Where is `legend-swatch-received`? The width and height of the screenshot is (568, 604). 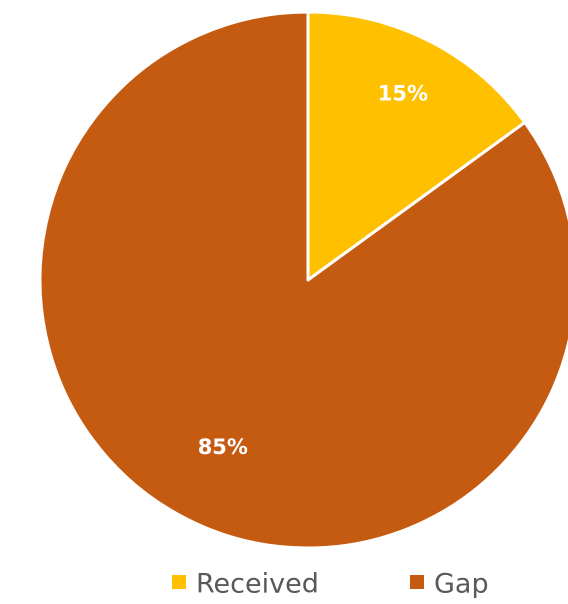
legend-swatch-received is located at coordinates (179, 582).